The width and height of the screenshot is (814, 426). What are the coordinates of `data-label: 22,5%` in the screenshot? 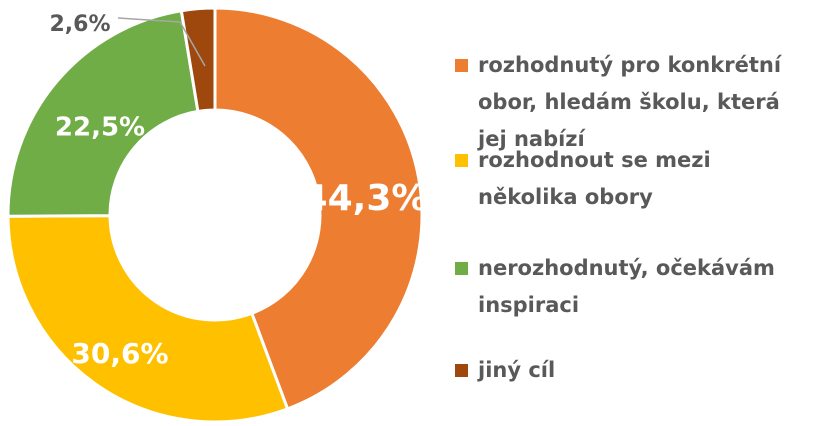 It's located at (100, 128).